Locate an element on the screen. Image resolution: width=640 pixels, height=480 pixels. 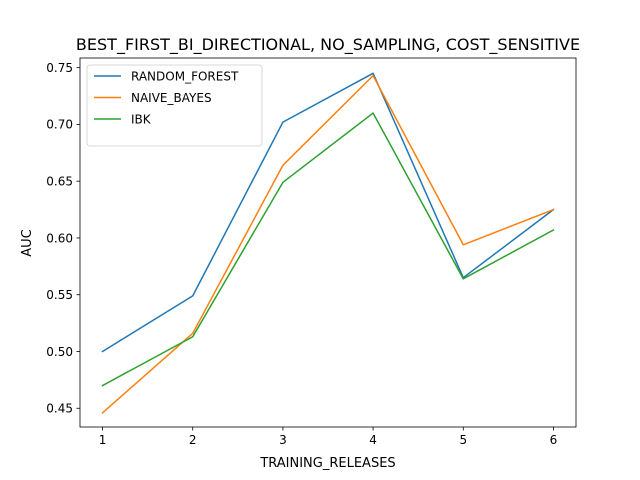
y-tick-label: 0.45 is located at coordinates (59, 409).